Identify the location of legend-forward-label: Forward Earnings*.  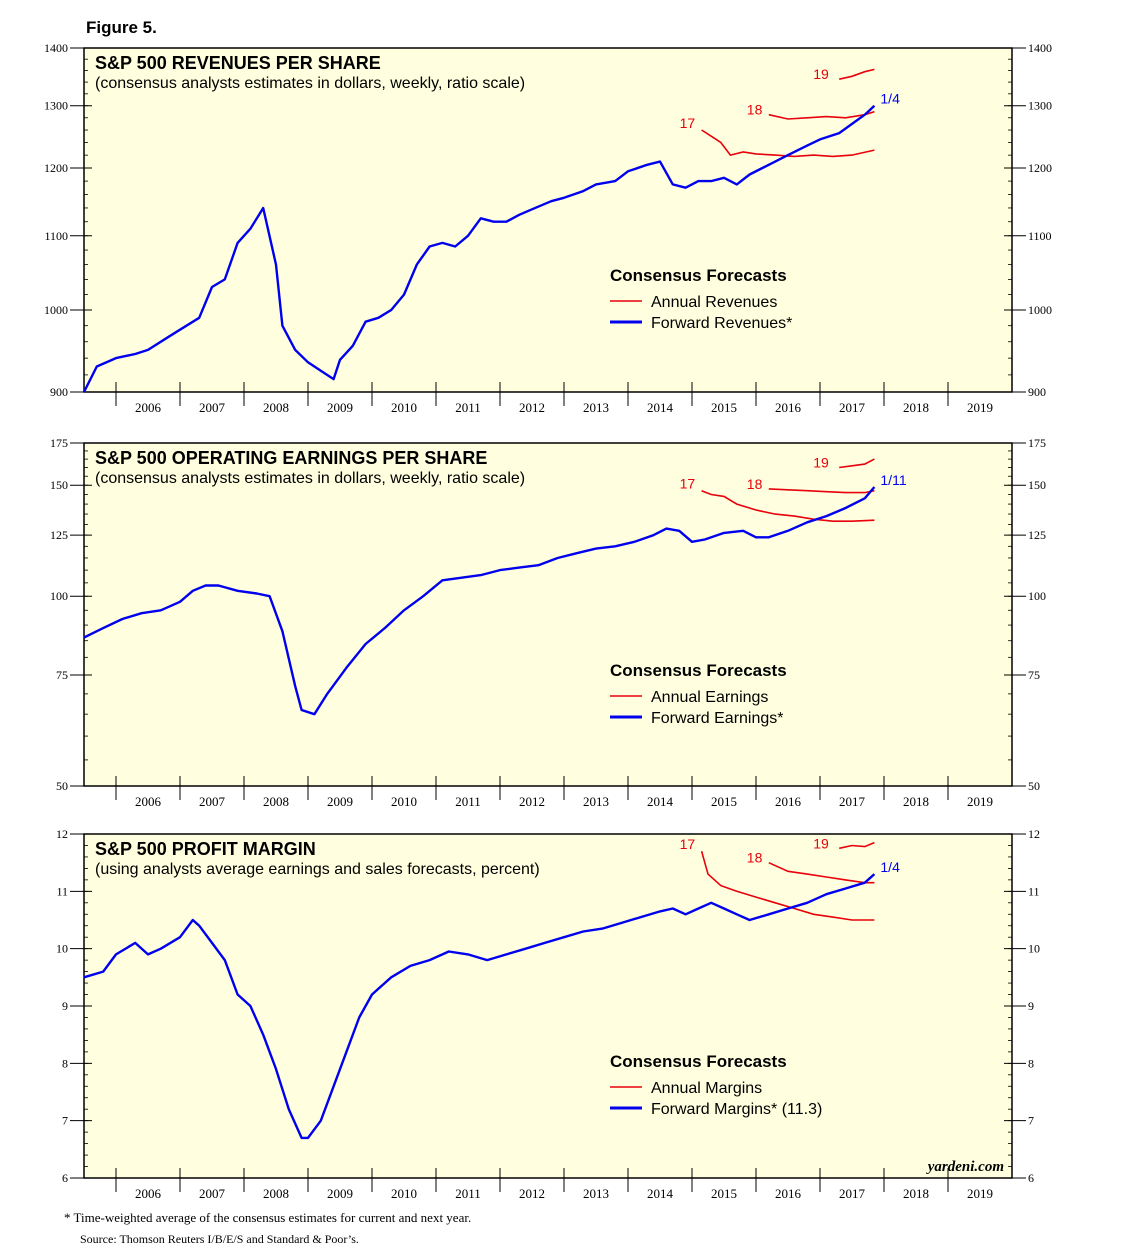
(717, 718).